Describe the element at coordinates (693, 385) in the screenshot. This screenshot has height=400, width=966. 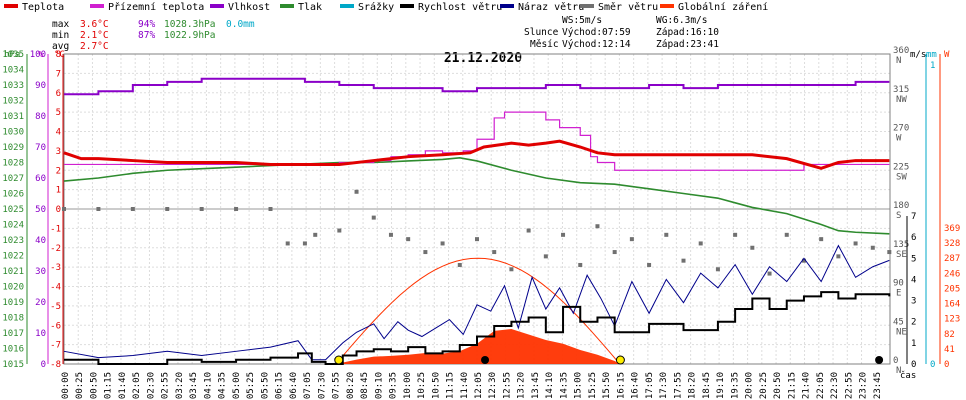
I see `x-tick-label: 18:20` at that location.